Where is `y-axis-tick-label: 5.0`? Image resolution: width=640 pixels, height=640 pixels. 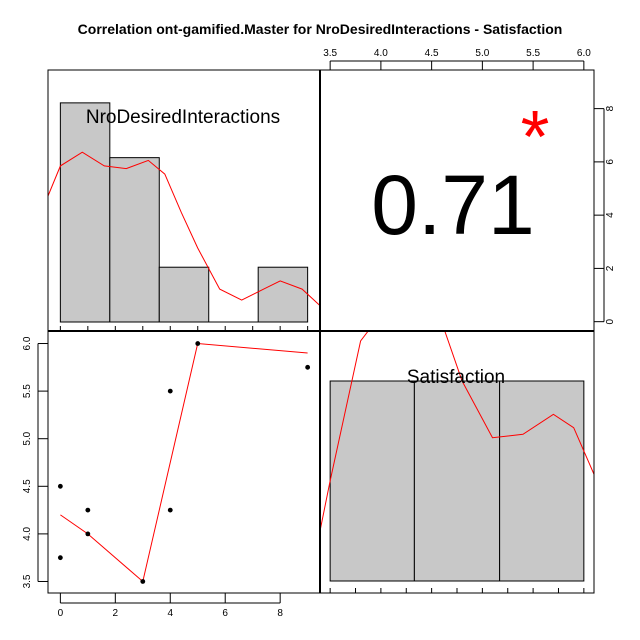
y-axis-tick-label: 5.0 is located at coordinates (27, 438).